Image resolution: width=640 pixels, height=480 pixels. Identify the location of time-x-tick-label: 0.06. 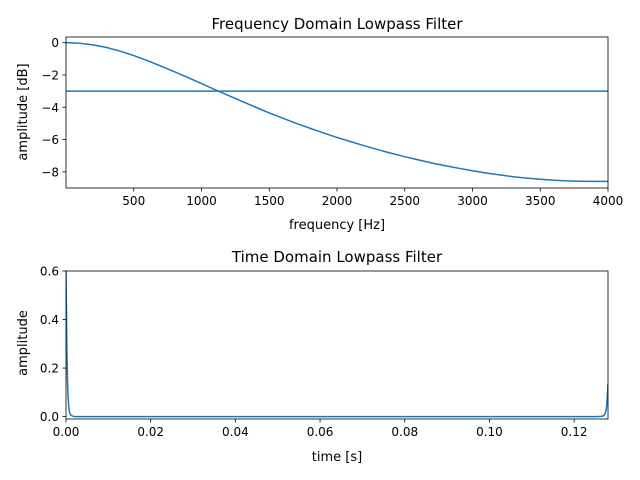
(320, 432).